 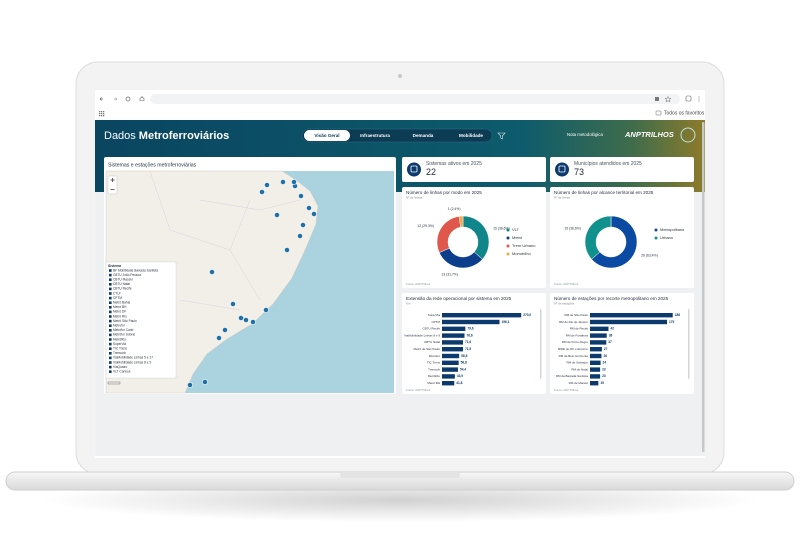 What do you see at coordinates (612, 329) in the screenshot?
I see `bar-value: 42` at bounding box center [612, 329].